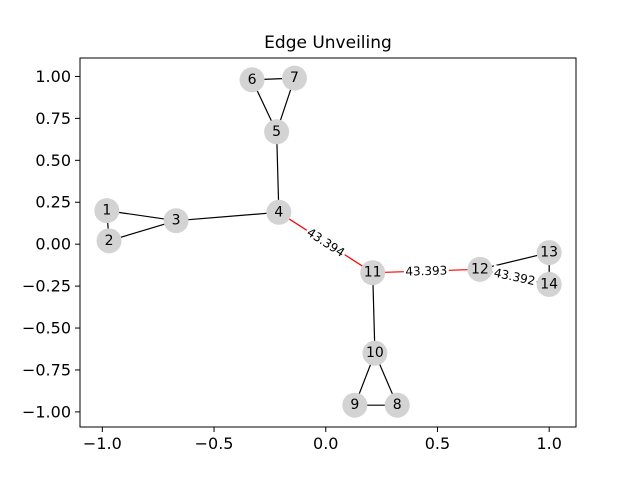 The width and height of the screenshot is (640, 480). I want to click on node-label-6: 6, so click(252, 80).